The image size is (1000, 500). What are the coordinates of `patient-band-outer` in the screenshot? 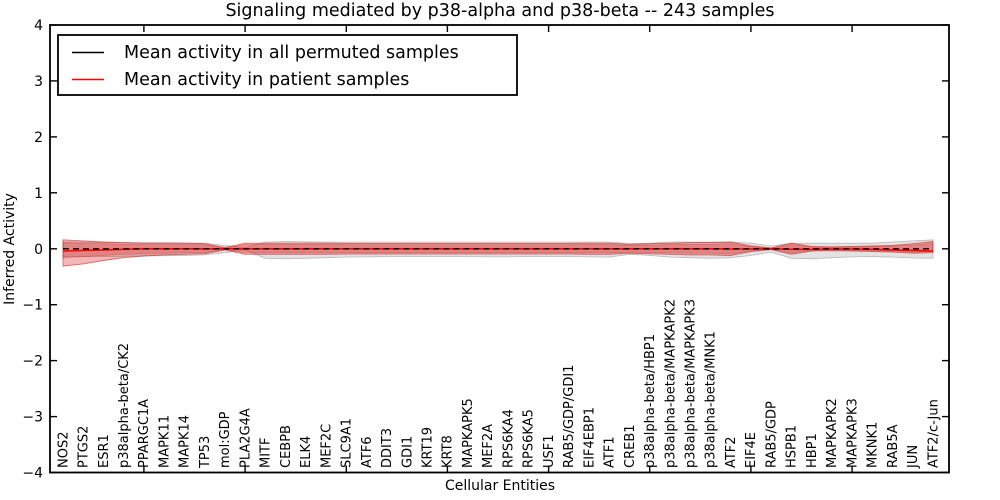 It's located at (498, 253).